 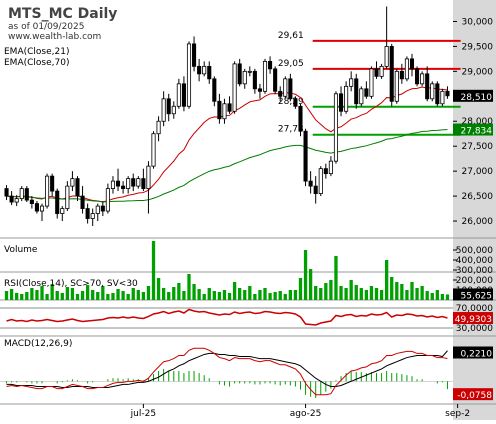 I want to click on chart-title: MTS_MC Daily, so click(x=62, y=14).